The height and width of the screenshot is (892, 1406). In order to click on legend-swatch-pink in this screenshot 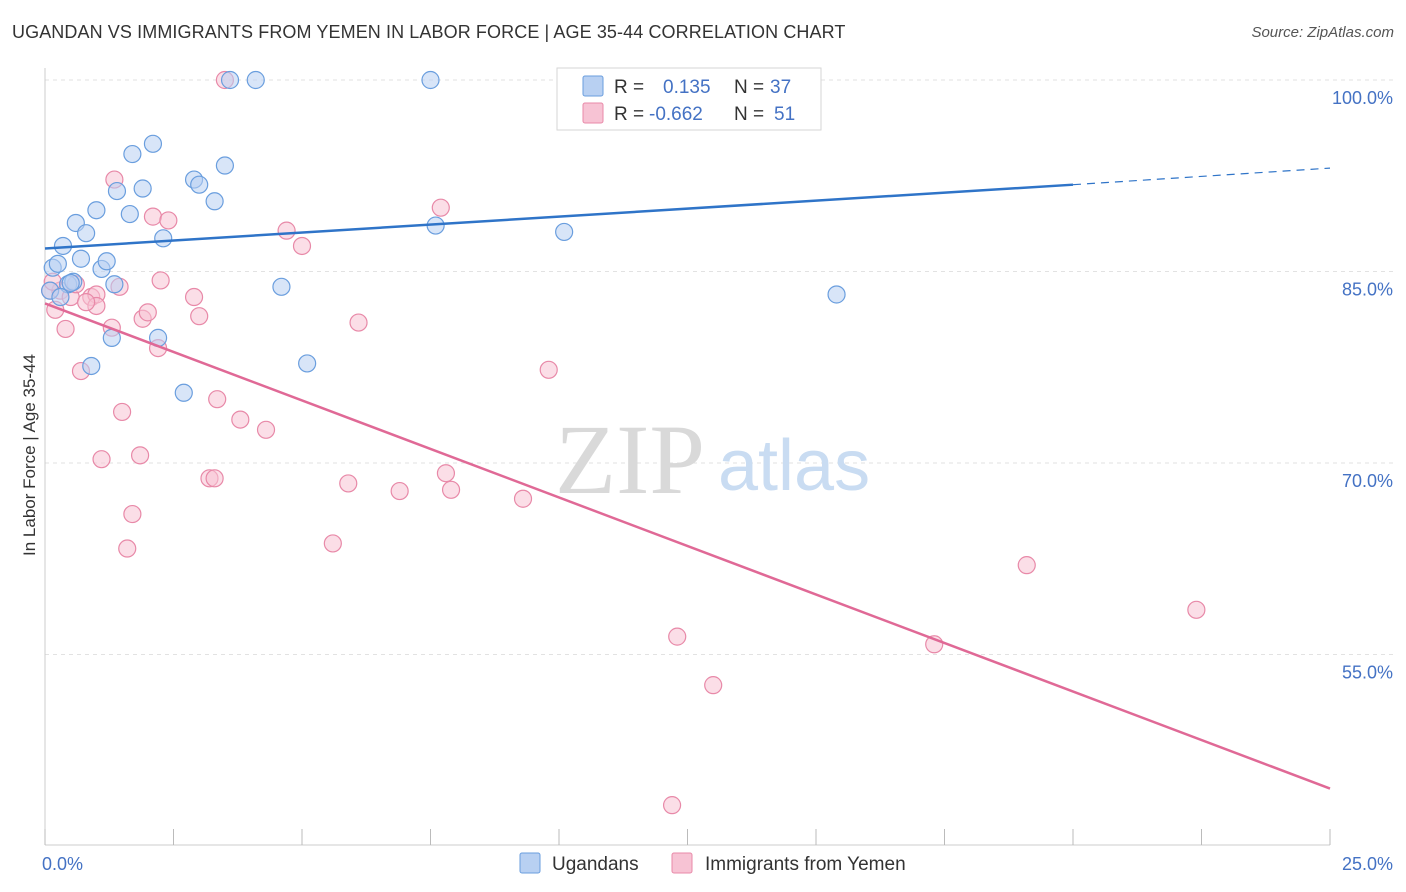, I will do `click(593, 113)`.